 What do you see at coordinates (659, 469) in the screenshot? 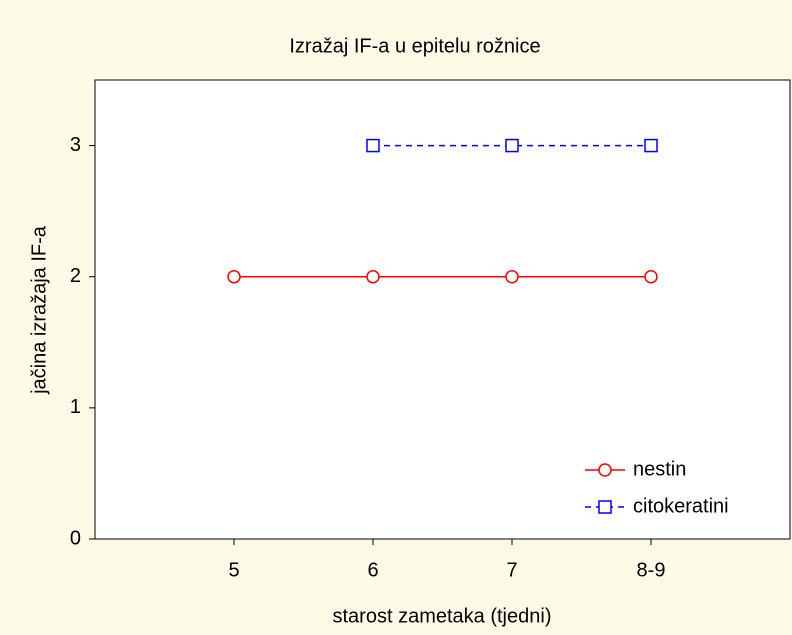
I see `legend-label: nestin` at bounding box center [659, 469].